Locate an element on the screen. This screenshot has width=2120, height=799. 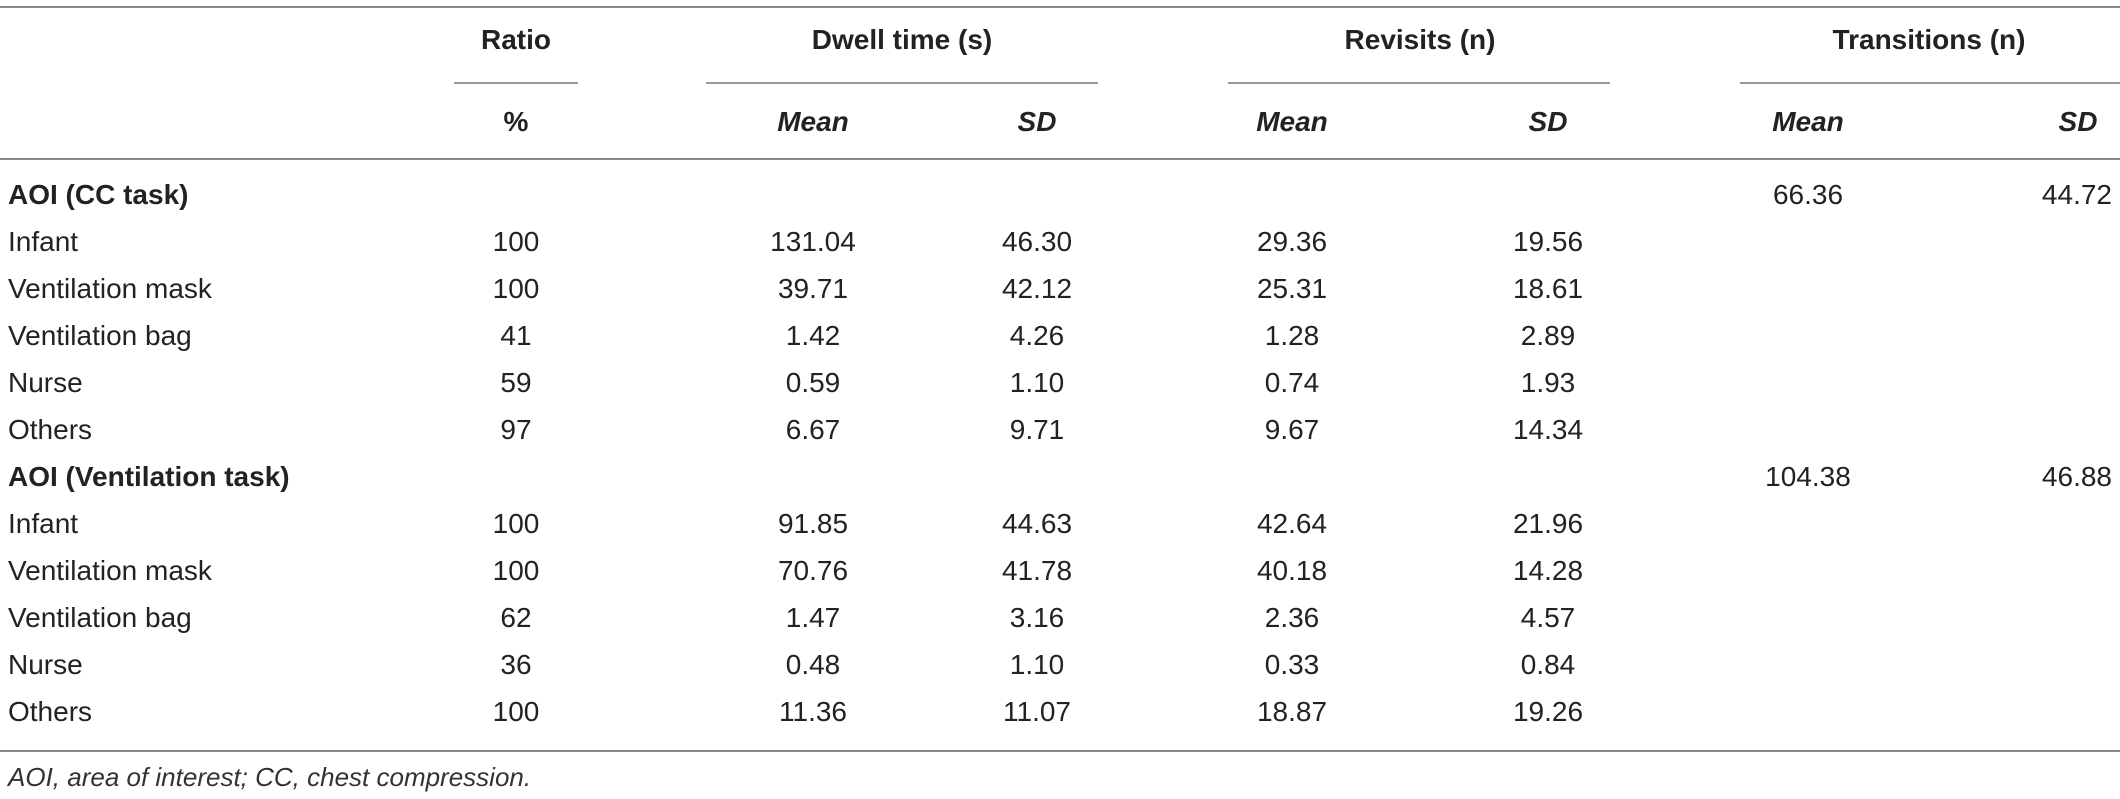
ratio-group-rule is located at coordinates (516, 83).